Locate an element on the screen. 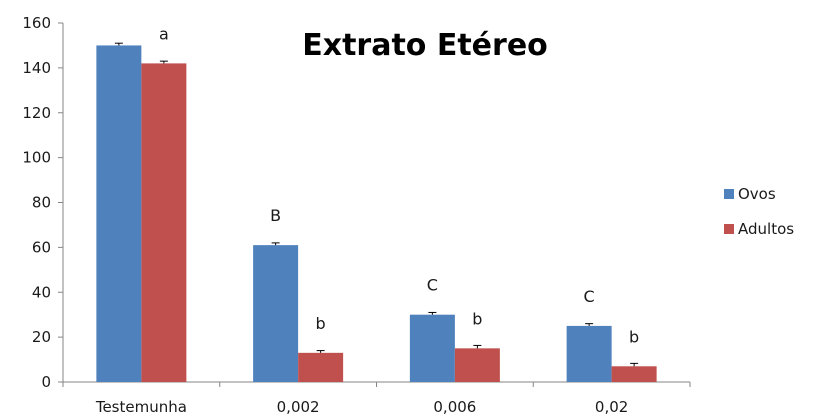 The height and width of the screenshot is (419, 815). legend-label-ovos: Ovos is located at coordinates (757, 194).